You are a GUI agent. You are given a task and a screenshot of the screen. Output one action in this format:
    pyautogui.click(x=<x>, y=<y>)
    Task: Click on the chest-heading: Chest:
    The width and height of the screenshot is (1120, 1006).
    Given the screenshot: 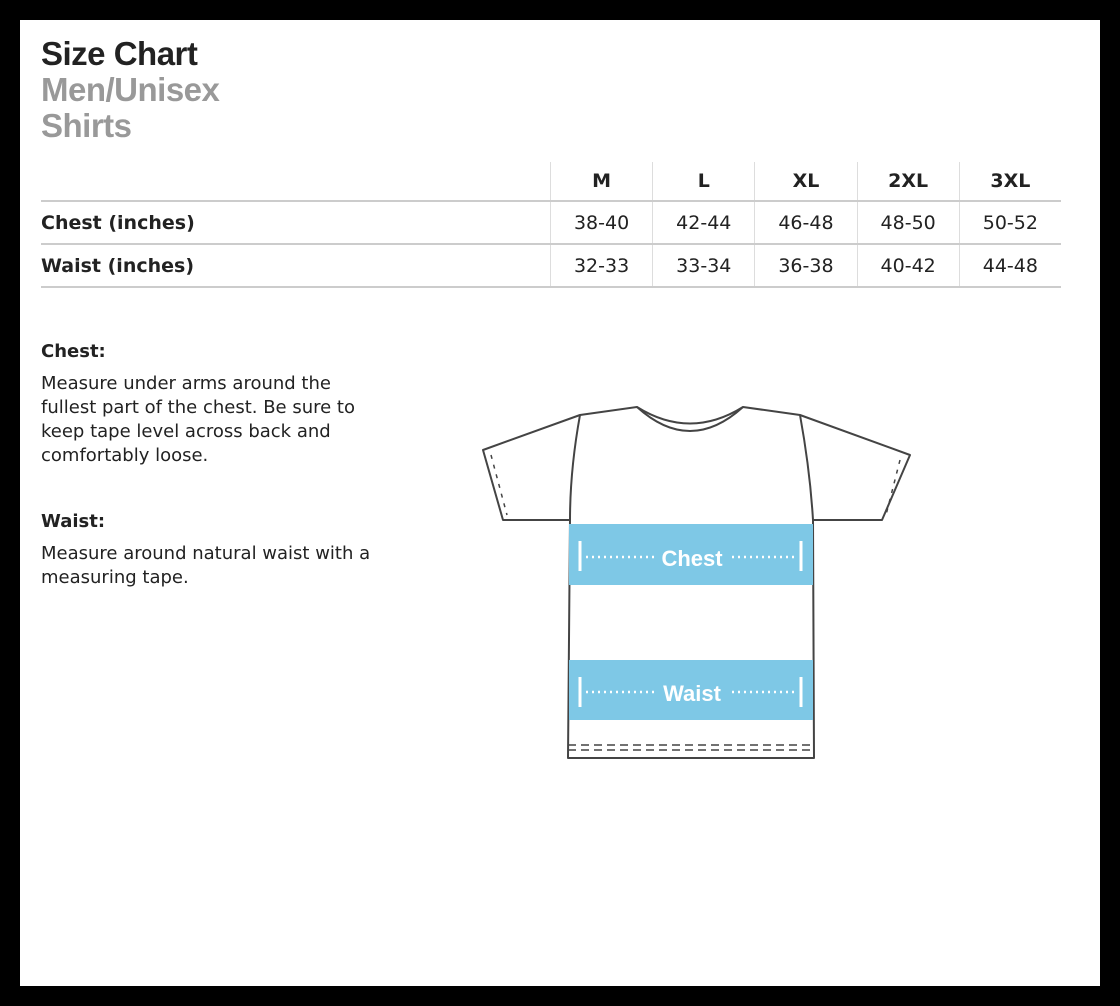 What is the action you would take?
    pyautogui.click(x=73, y=351)
    